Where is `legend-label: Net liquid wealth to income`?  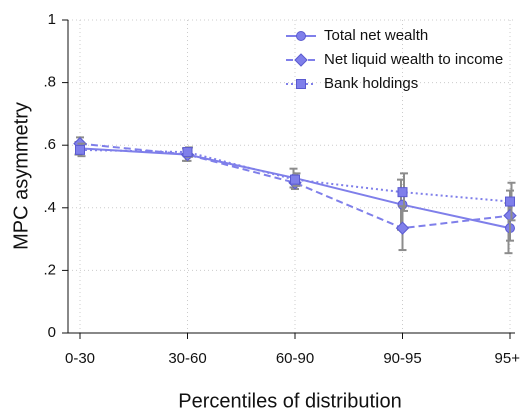
legend-label: Net liquid wealth to income is located at coordinates (413, 59).